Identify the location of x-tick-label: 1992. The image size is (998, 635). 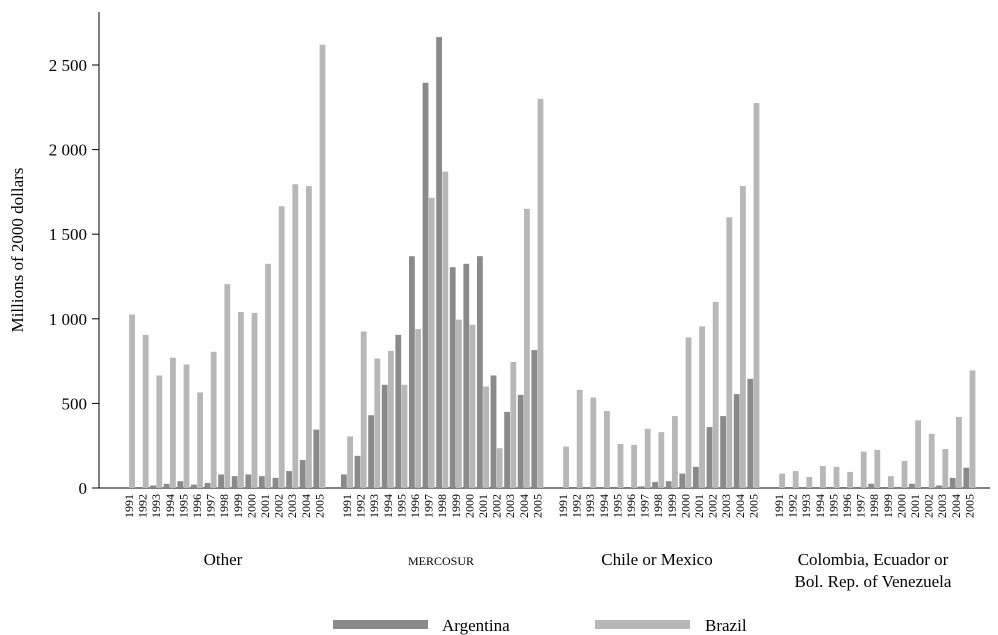
(577, 506).